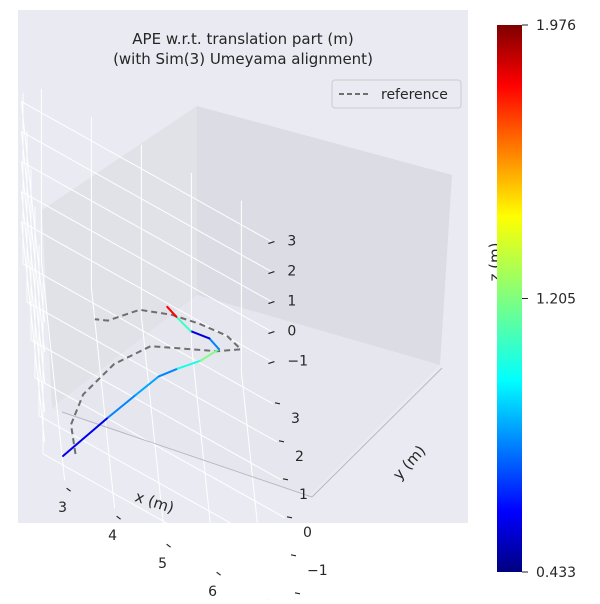 This screenshot has height=604, width=600. What do you see at coordinates (377, 432) in the screenshot?
I see `y-axis-line` at bounding box center [377, 432].